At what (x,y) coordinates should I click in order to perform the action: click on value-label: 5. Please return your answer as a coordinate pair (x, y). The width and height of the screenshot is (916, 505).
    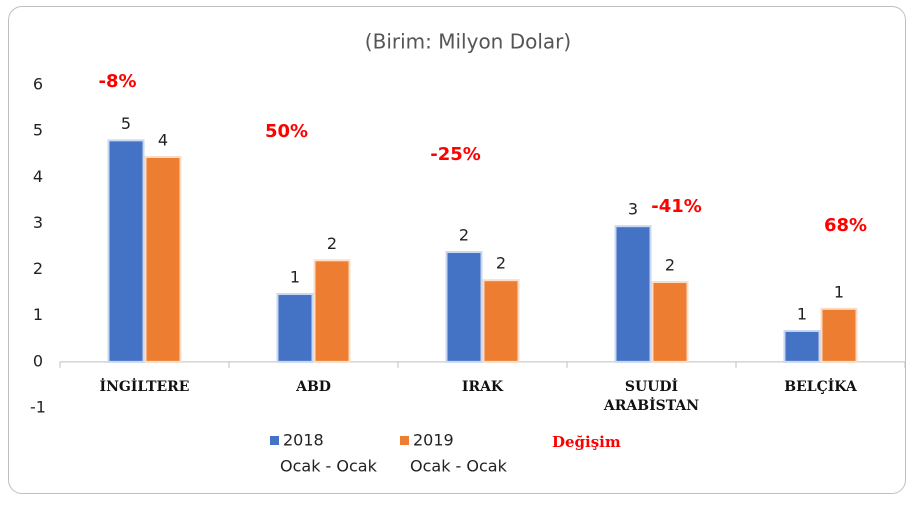
    Looking at the image, I should click on (126, 123).